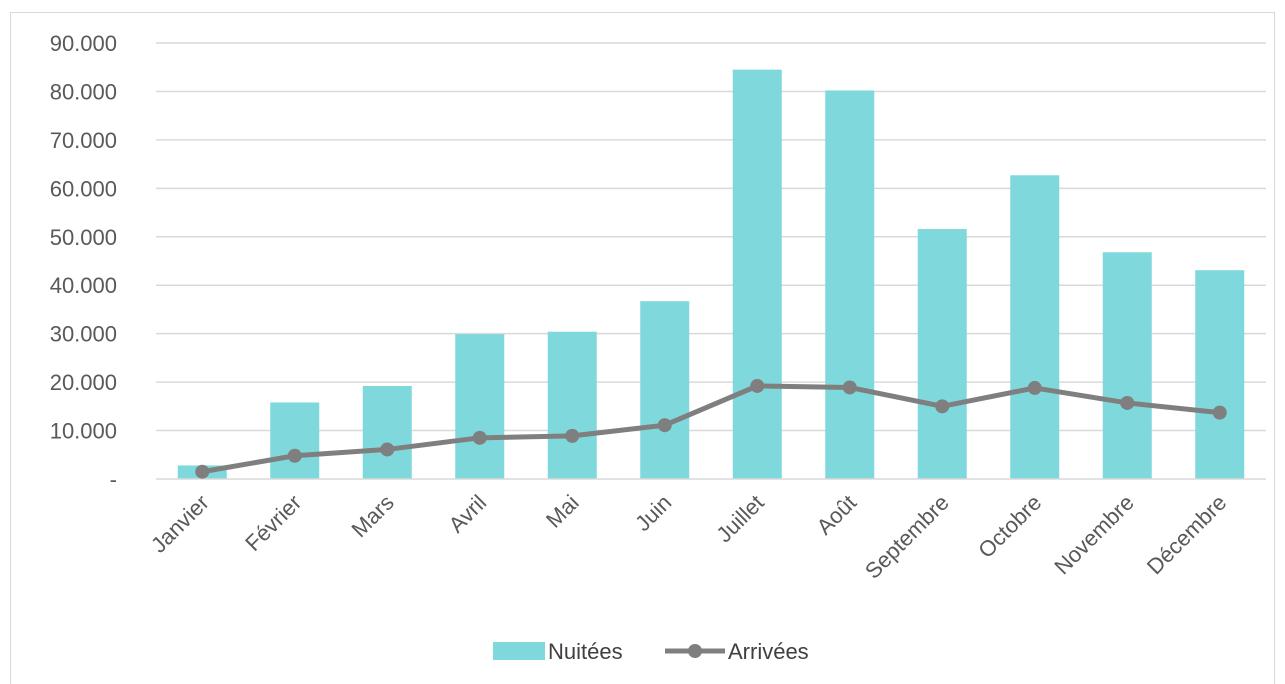  Describe the element at coordinates (653, 513) in the screenshot. I see `x-tick-label: Juin` at that location.